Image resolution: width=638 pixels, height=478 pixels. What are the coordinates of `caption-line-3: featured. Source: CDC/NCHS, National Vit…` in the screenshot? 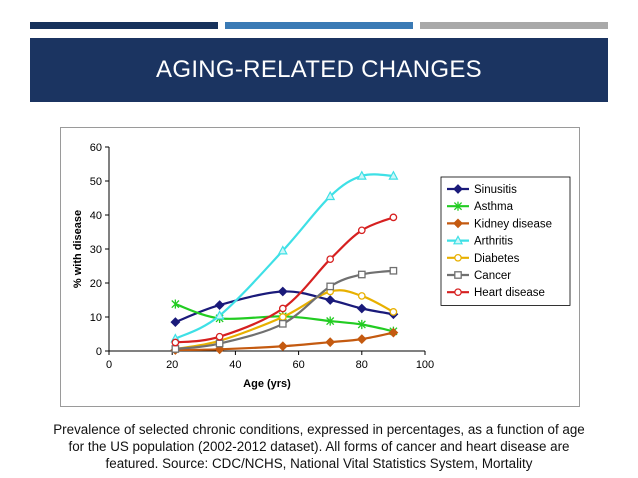 It's located at (319, 463).